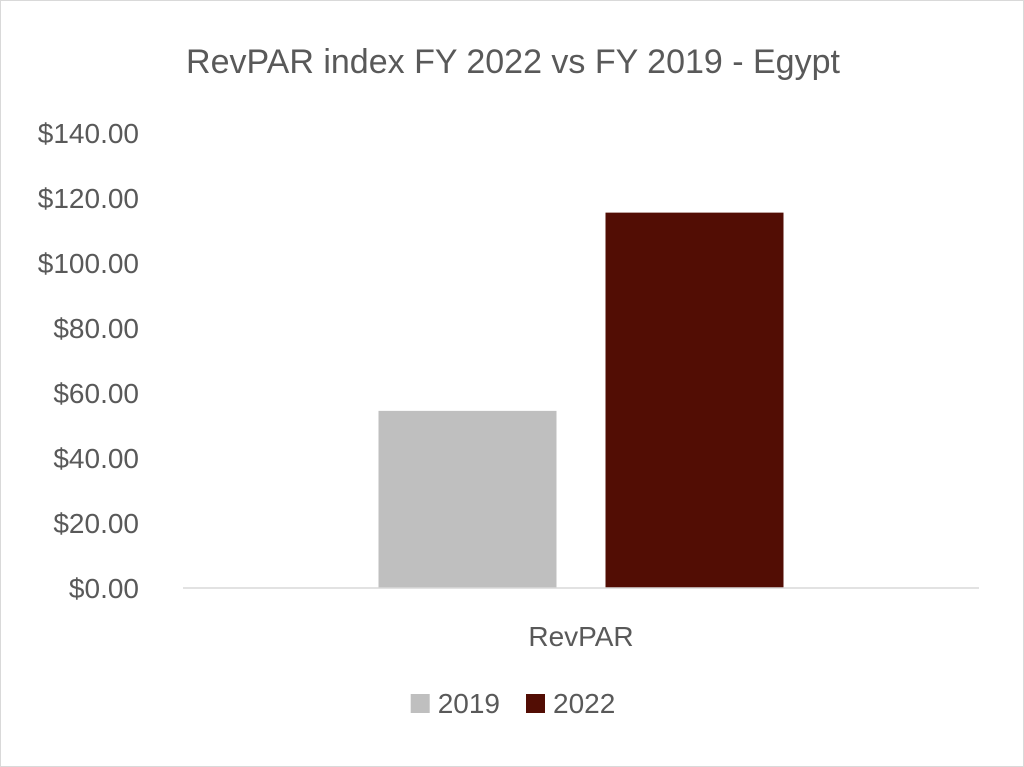  What do you see at coordinates (513, 62) in the screenshot?
I see `chart-title: RevPAR index FY 2022 vs FY 2019 - Egypt` at bounding box center [513, 62].